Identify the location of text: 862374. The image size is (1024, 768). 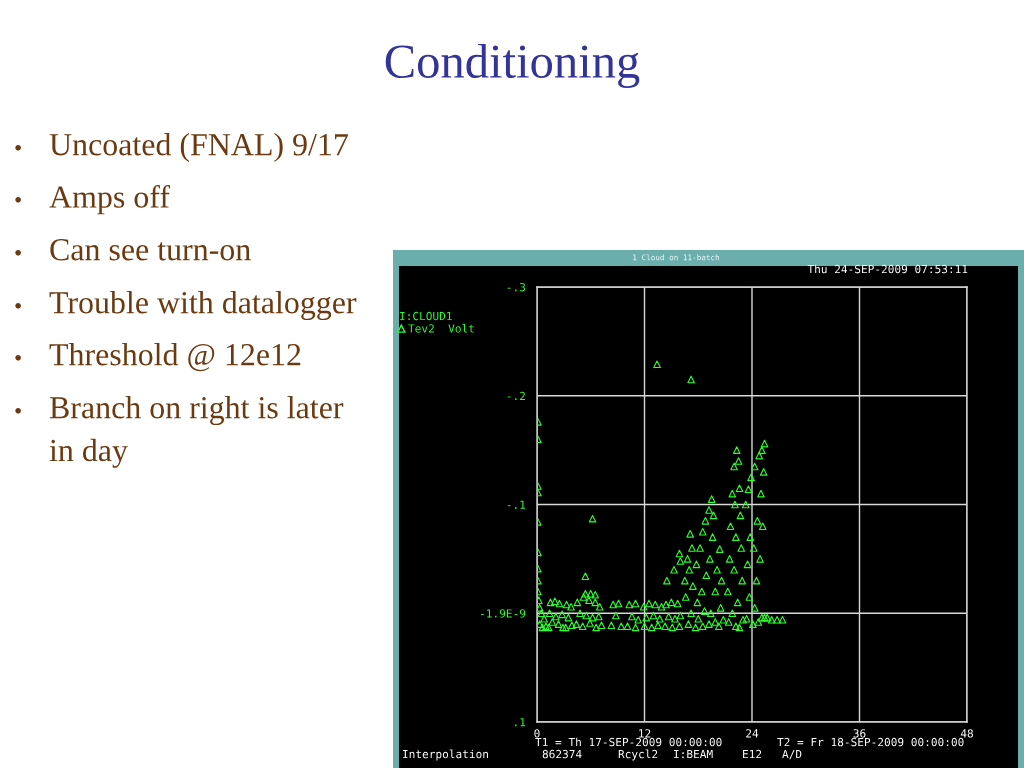
(562, 754).